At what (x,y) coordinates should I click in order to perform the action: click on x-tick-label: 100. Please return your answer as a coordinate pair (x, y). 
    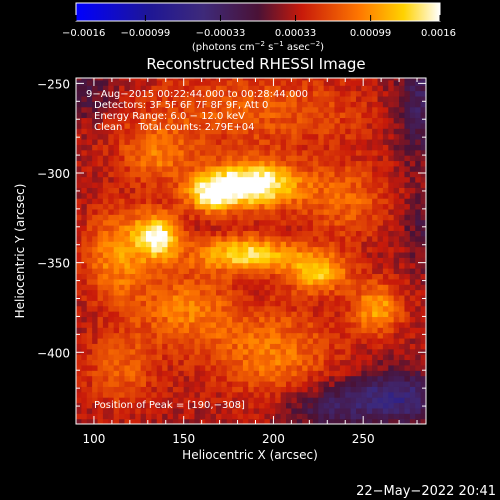
    Looking at the image, I should click on (93, 439).